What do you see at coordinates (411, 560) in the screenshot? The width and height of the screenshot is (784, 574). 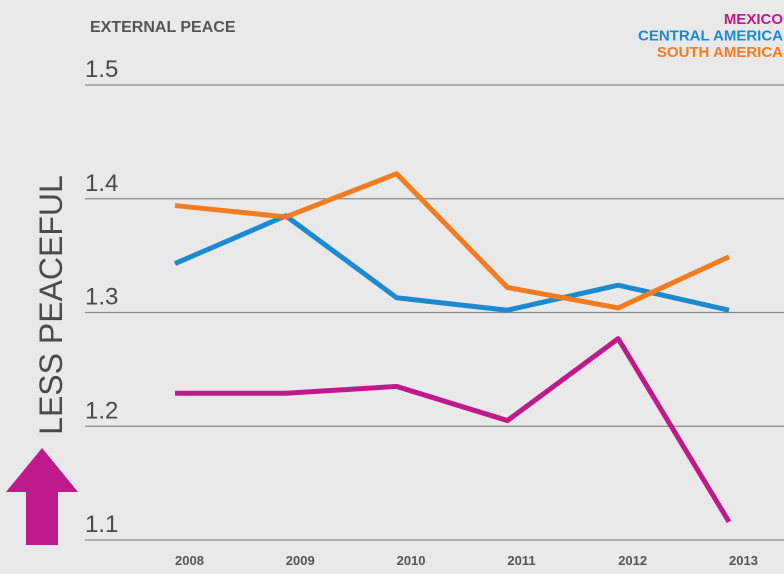 I see `x-tick-label: 2010` at bounding box center [411, 560].